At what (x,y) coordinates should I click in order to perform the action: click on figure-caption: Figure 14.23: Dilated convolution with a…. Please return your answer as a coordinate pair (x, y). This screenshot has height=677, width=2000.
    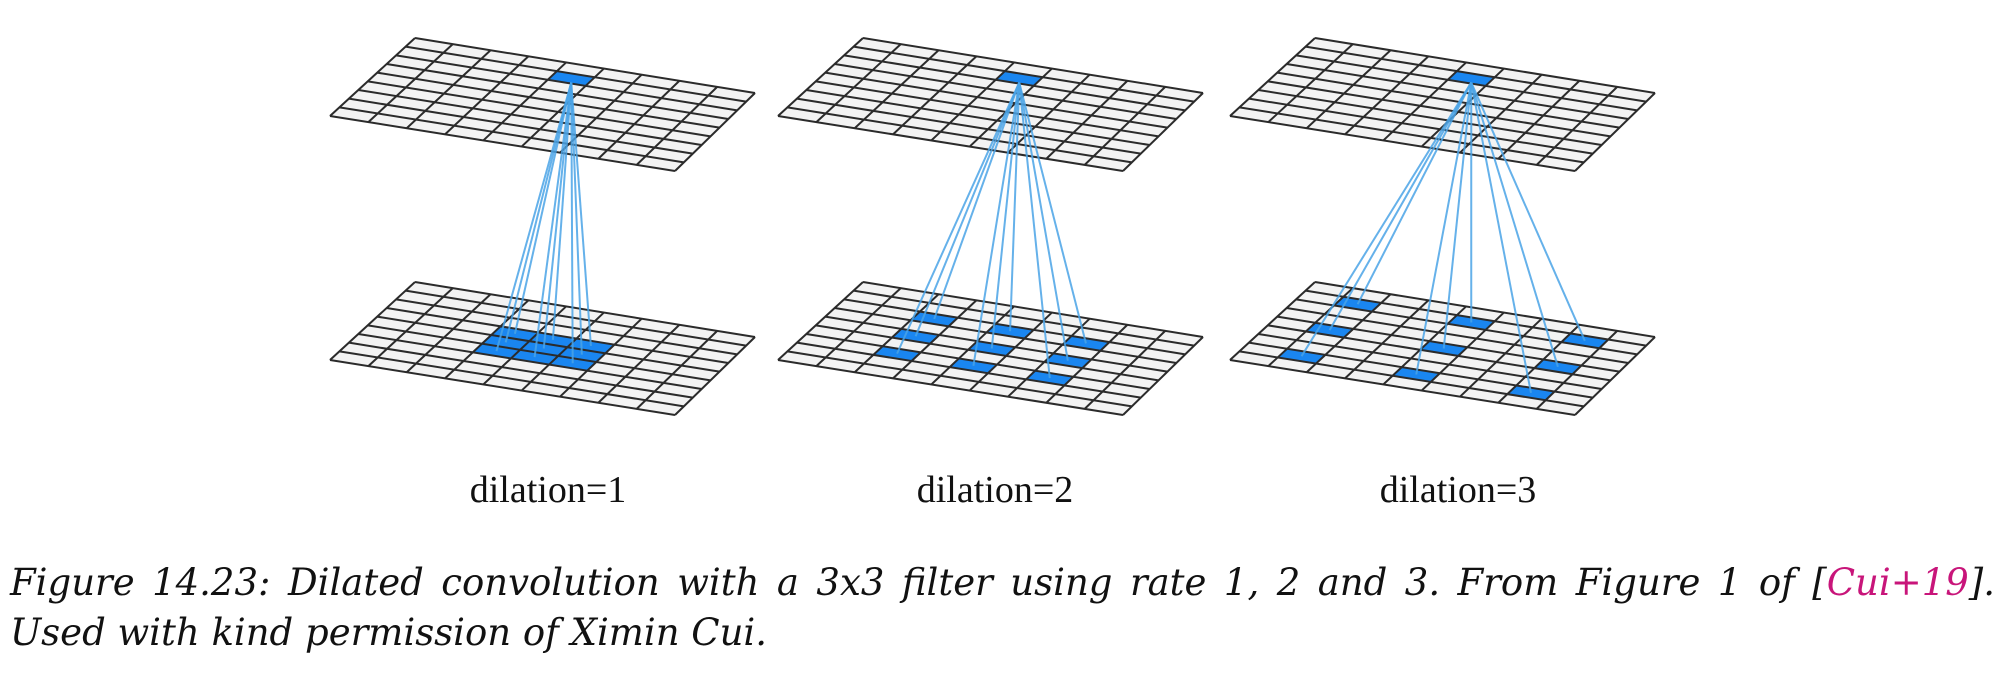
    Looking at the image, I should click on (1002, 608).